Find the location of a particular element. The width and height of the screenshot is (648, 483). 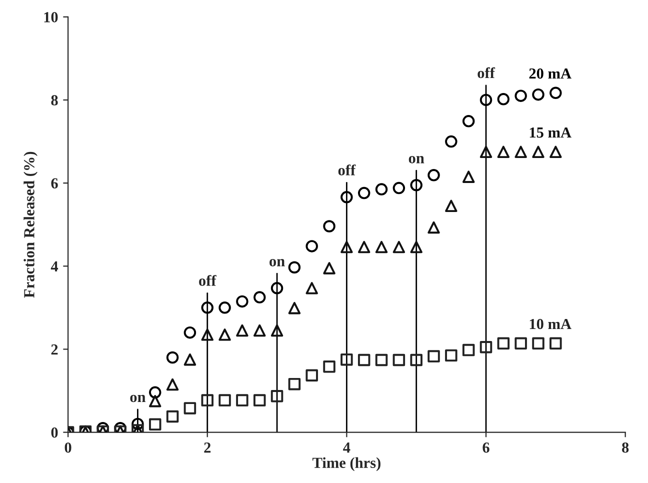

series-label: 15 mA is located at coordinates (551, 132).